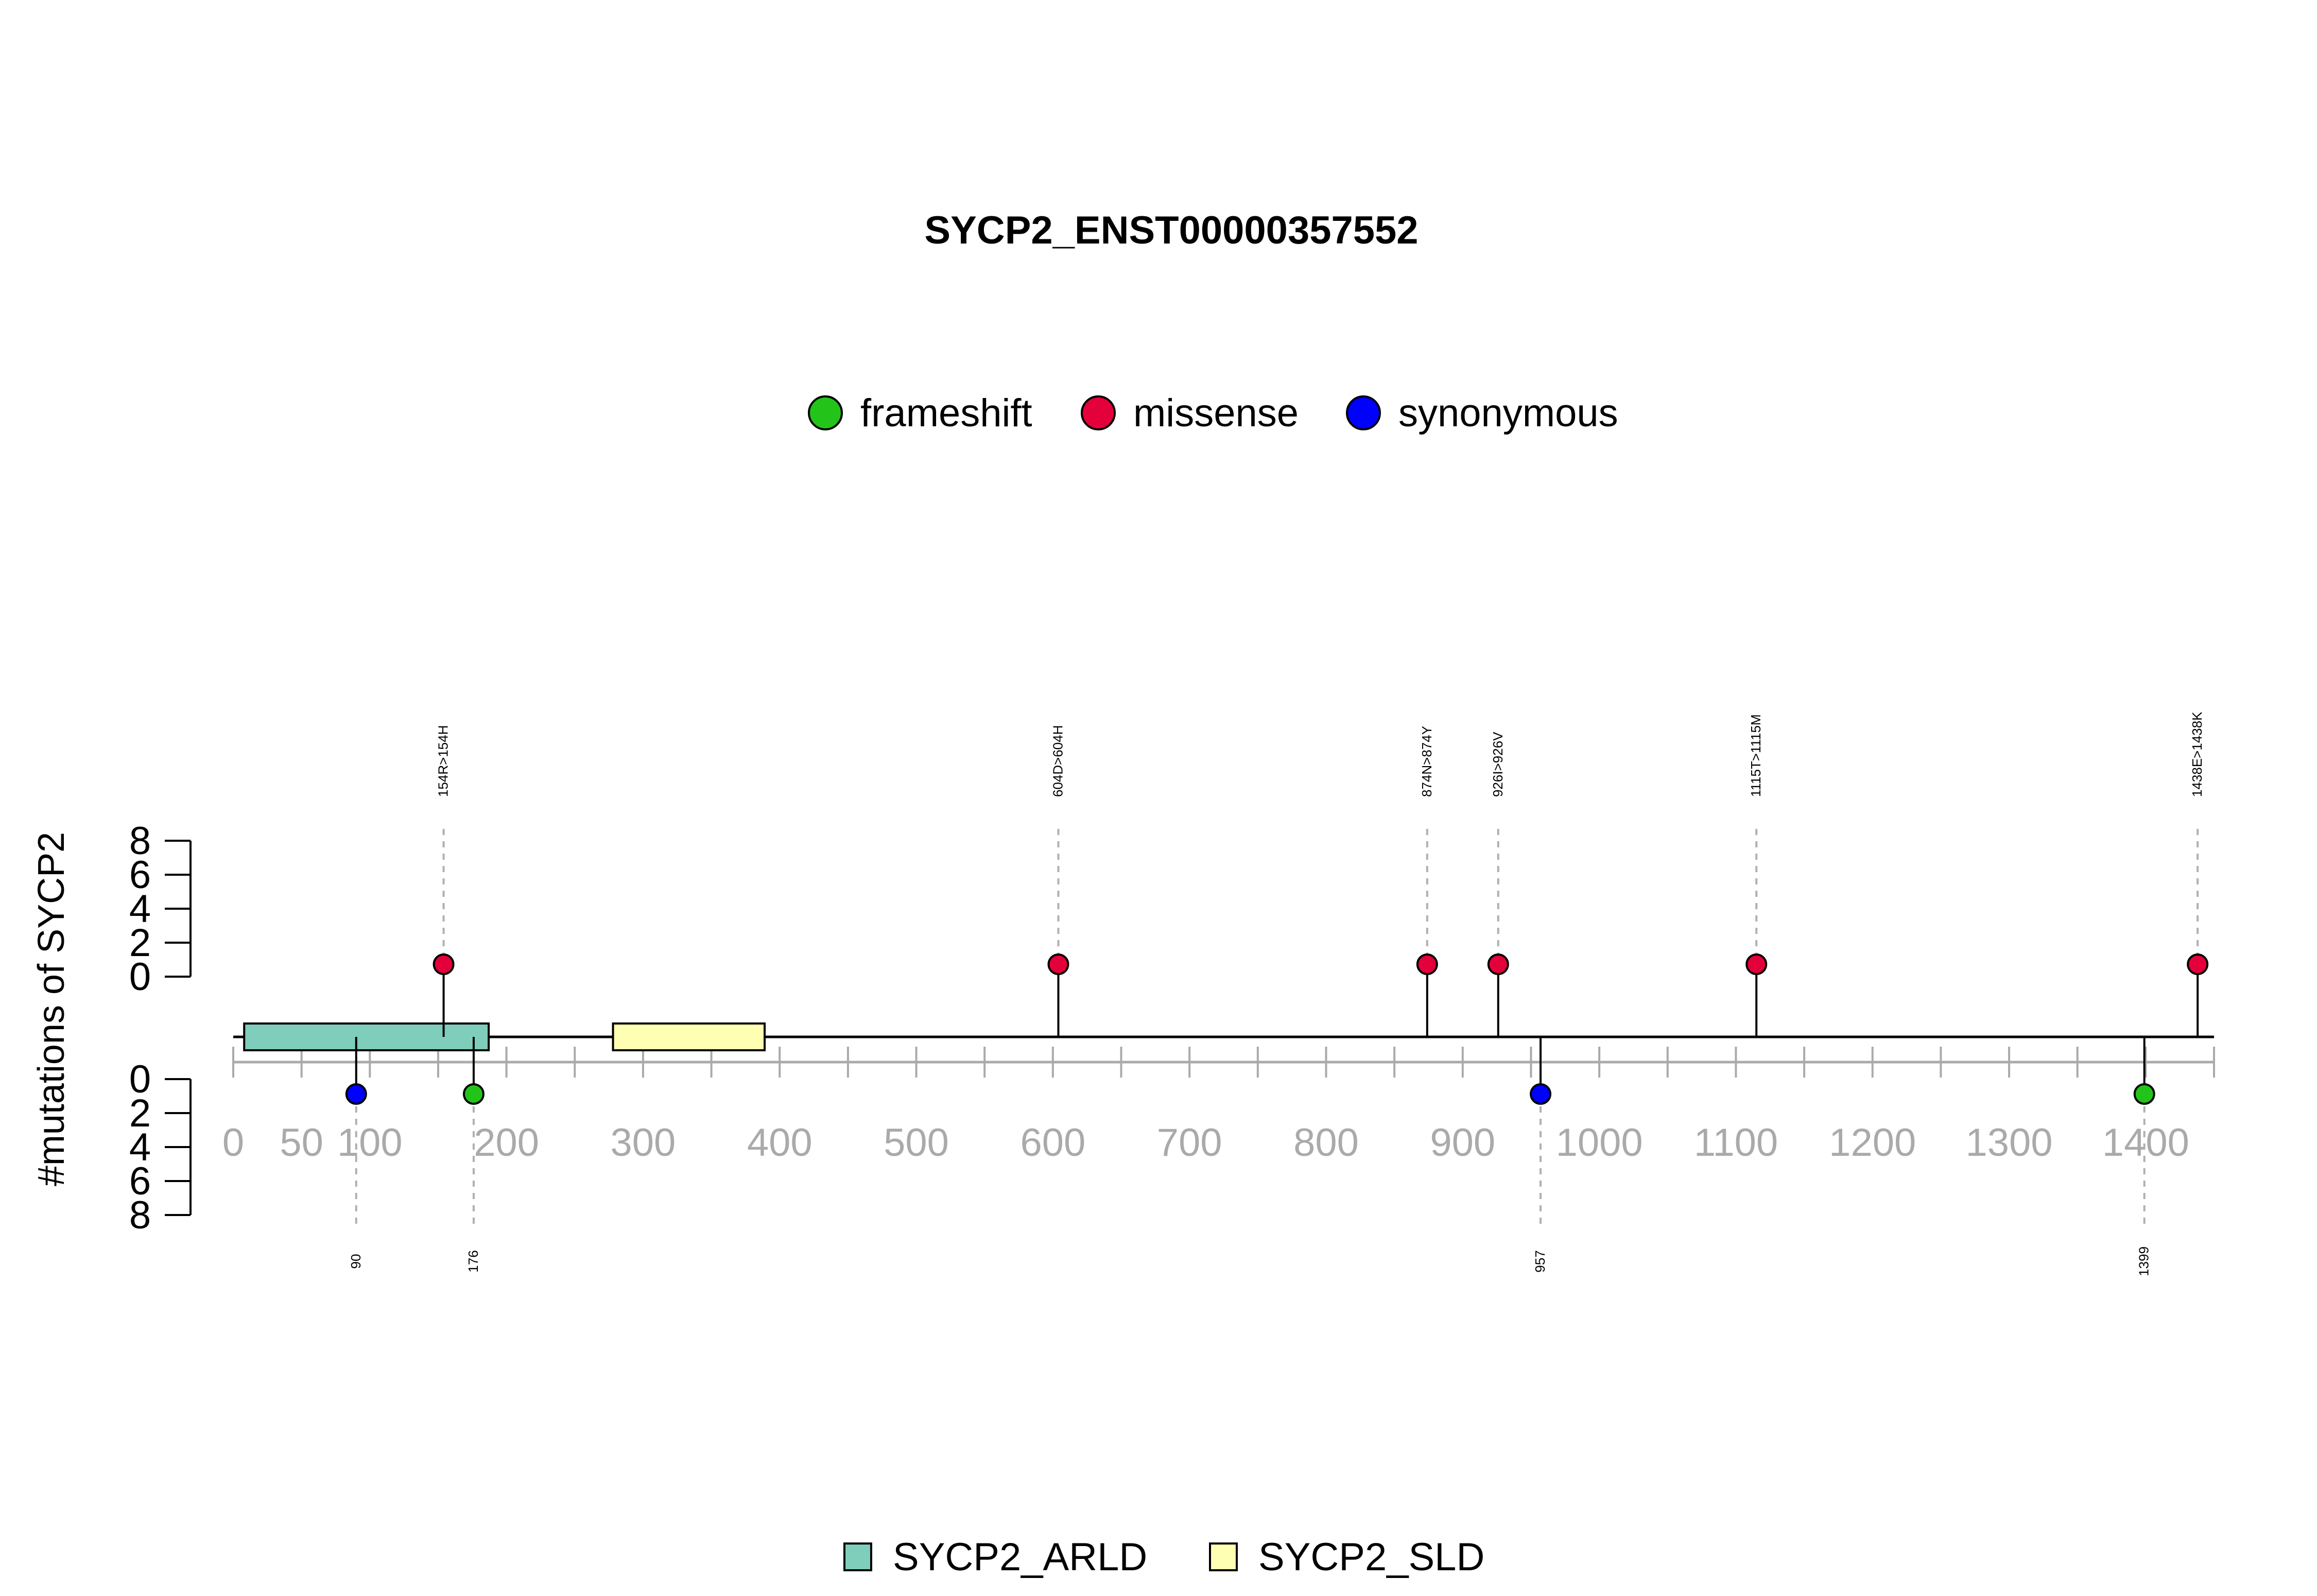 This screenshot has width=2317, height=1596. Describe the element at coordinates (1163, 1557) in the screenshot. I see `domain-legend: SYCP2_ARLD SYCP2_SLD` at that location.